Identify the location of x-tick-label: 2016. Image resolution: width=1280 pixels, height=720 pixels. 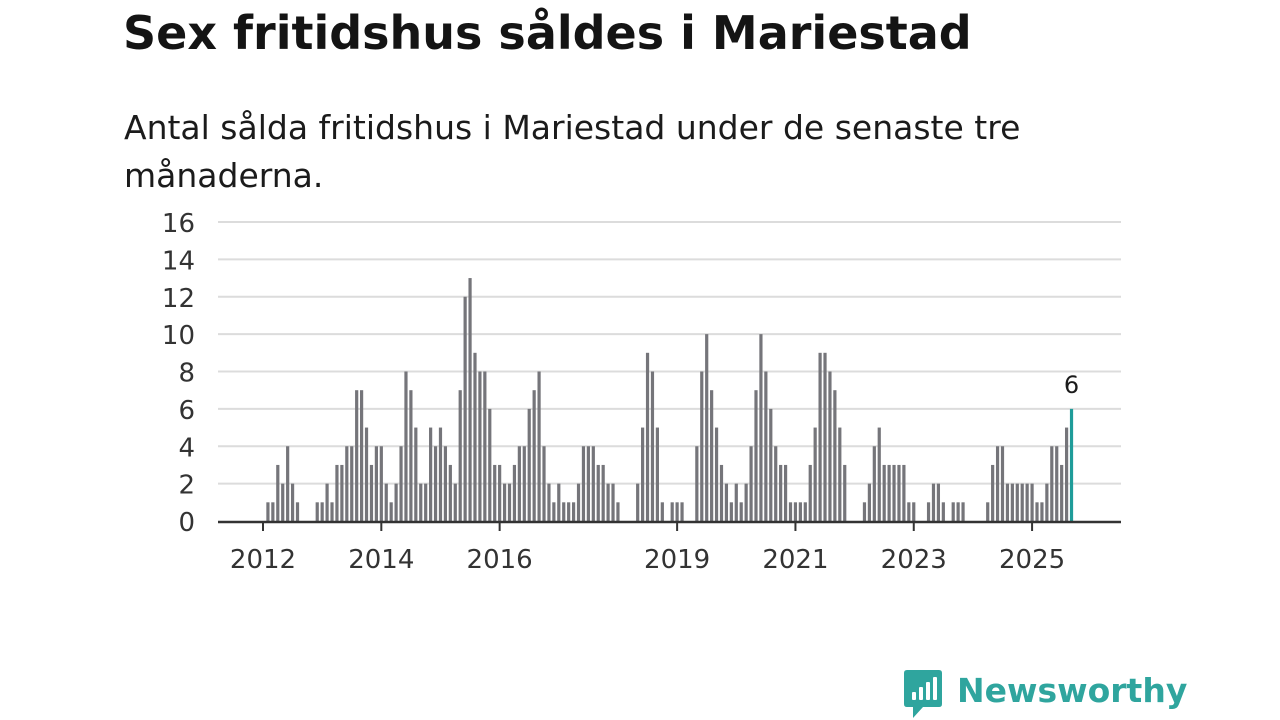
(500, 560).